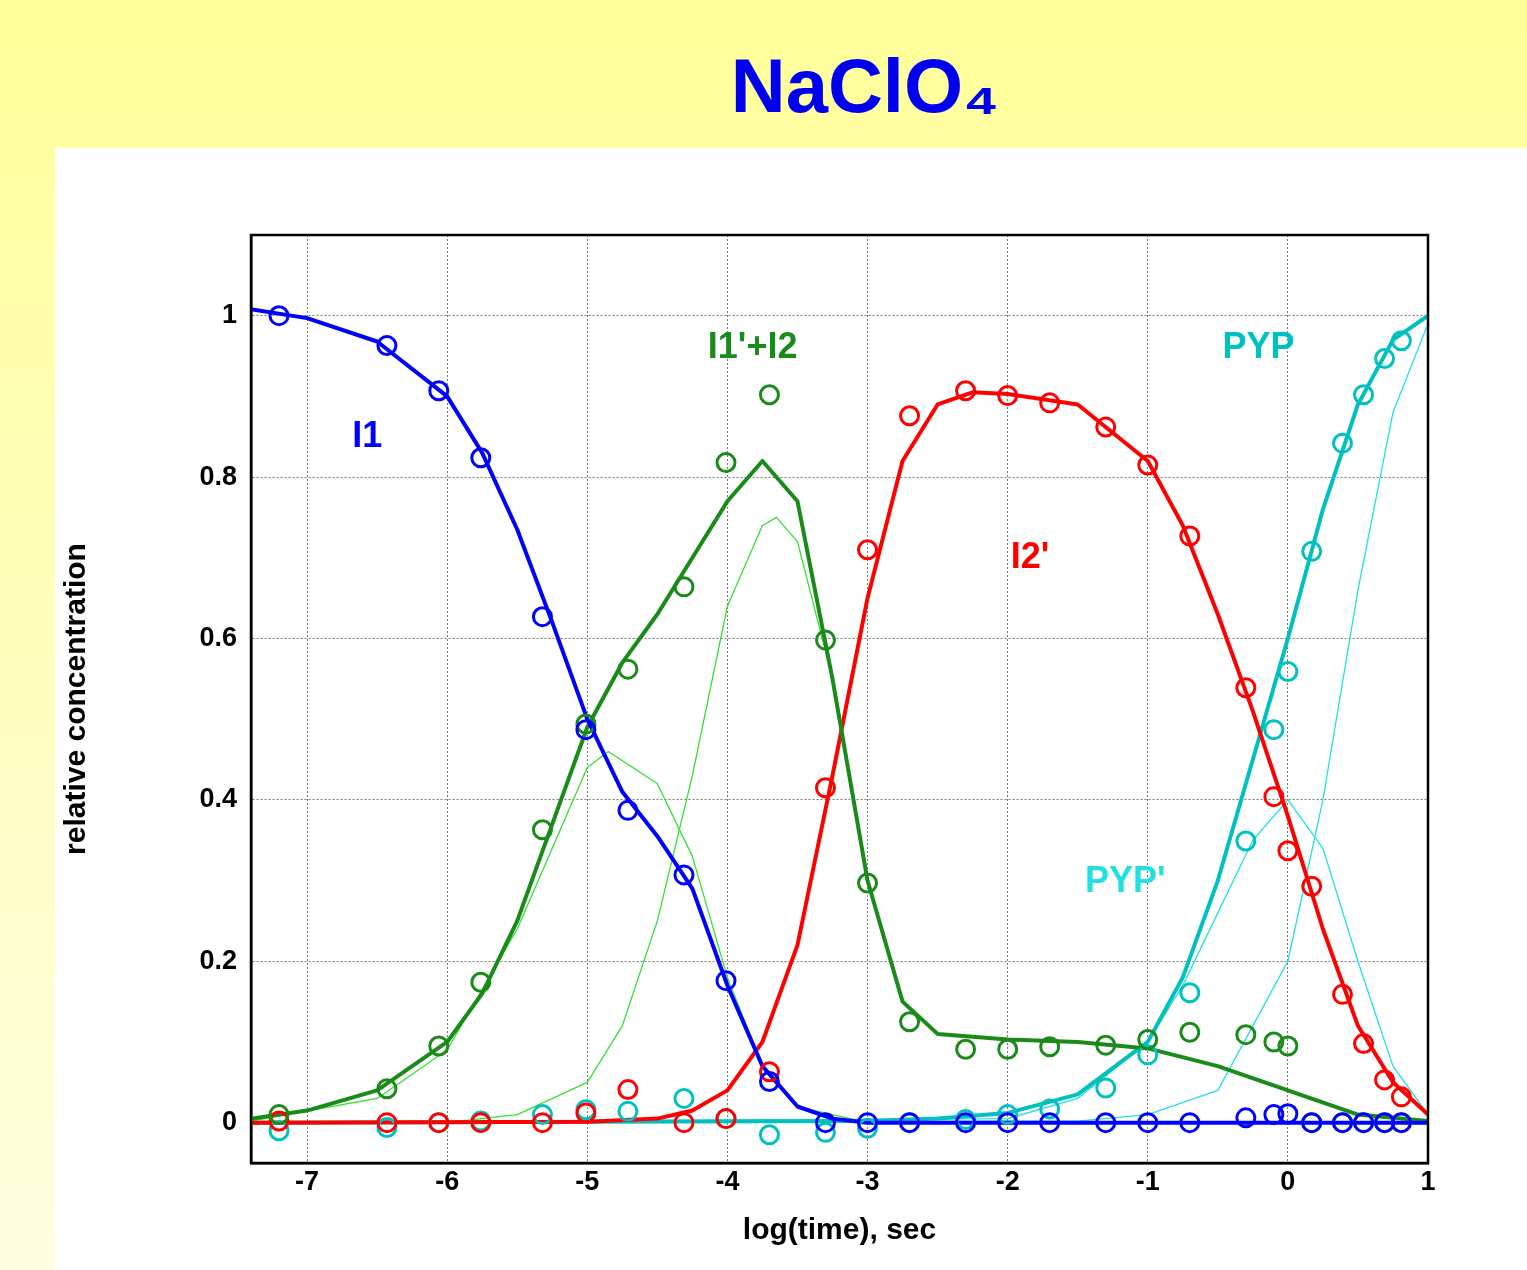 Image resolution: width=1527 pixels, height=1270 pixels. I want to click on y-tick-label: 1, so click(229, 314).